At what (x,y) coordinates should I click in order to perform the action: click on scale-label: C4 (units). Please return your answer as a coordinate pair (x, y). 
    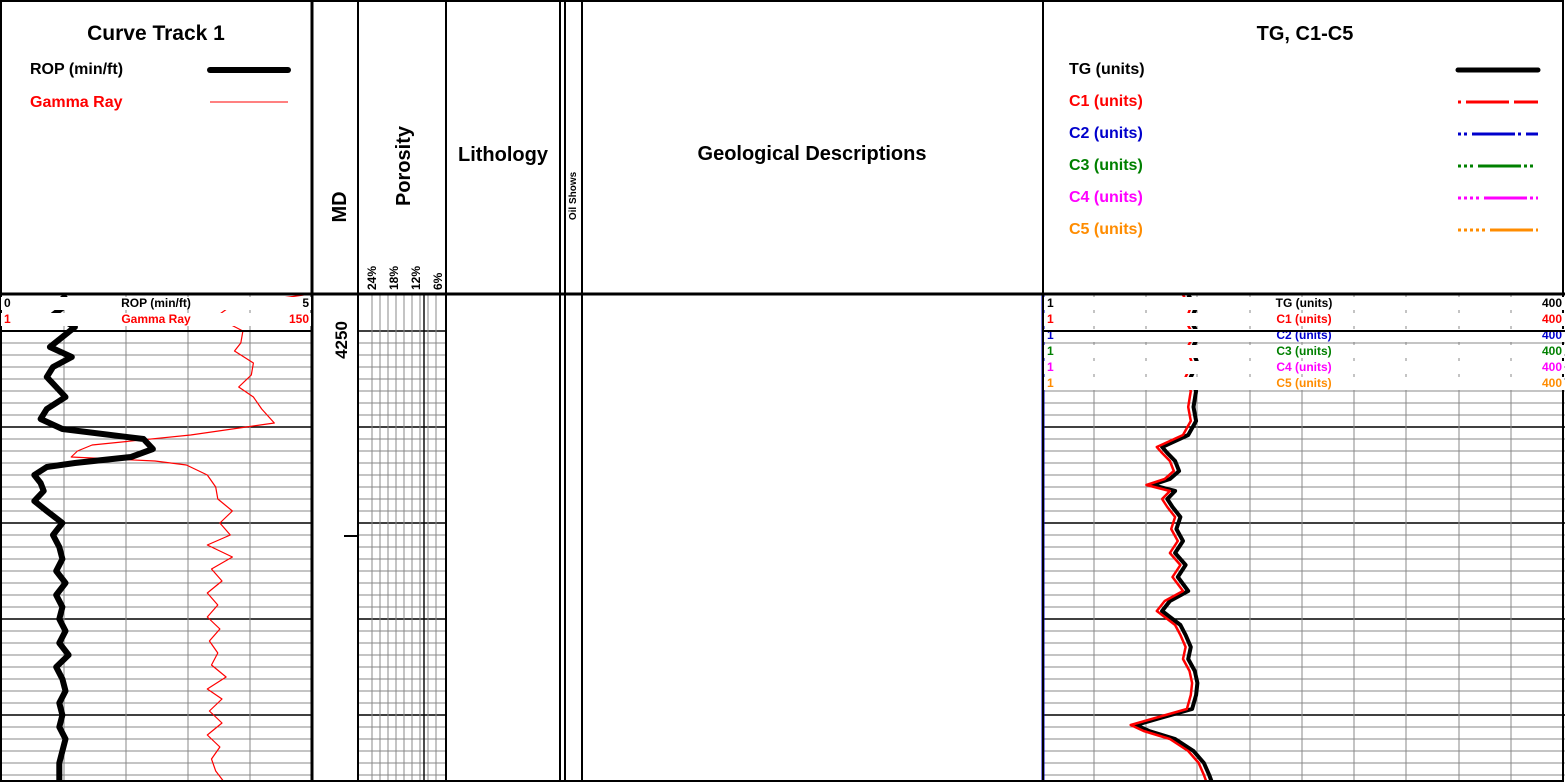
    Looking at the image, I should click on (1303, 367).